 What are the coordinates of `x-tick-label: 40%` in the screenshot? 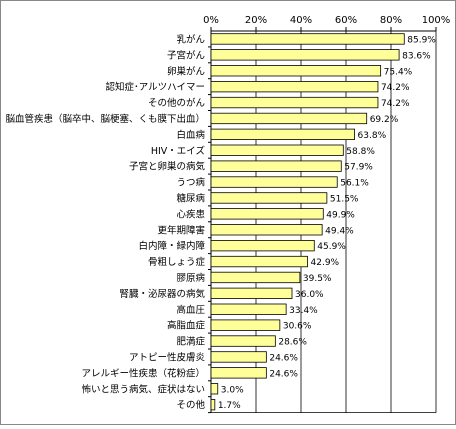 It's located at (301, 20).